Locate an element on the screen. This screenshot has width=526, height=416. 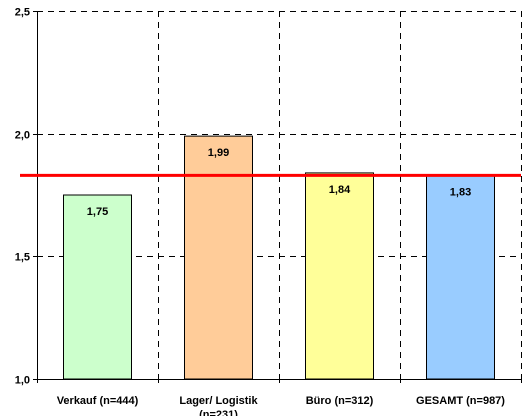
data-label: 1,99 is located at coordinates (218, 153).